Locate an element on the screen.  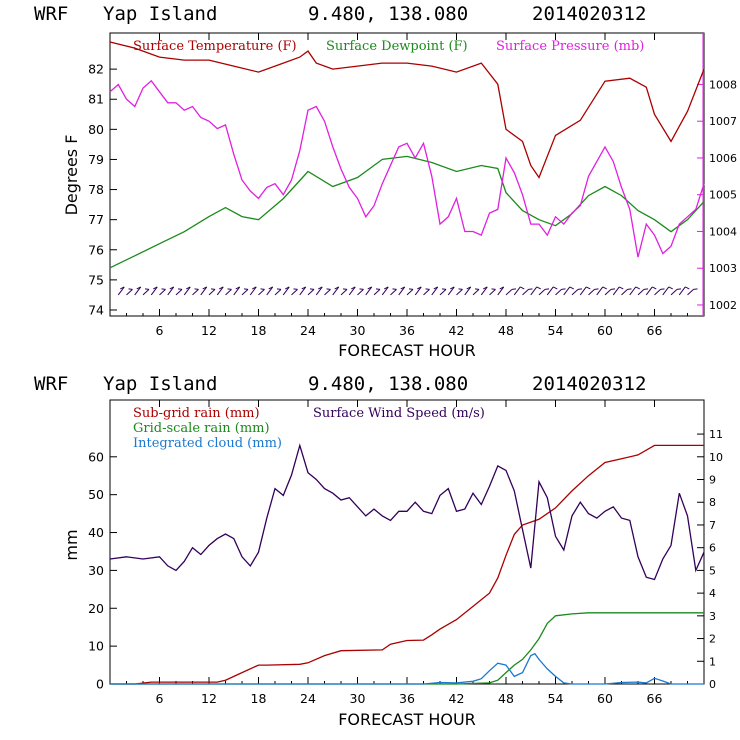
dewpoint-line is located at coordinates (407, 212).